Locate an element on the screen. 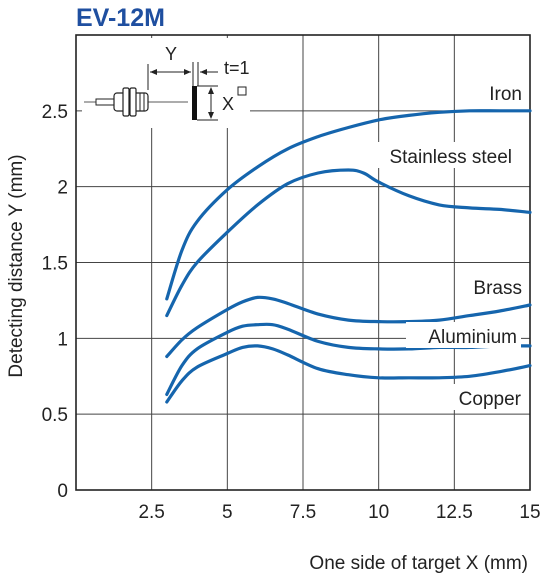 Image resolution: width=545 pixels, height=576 pixels. y-axis-label: Detecting distance Y (mm) is located at coordinates (16, 265).